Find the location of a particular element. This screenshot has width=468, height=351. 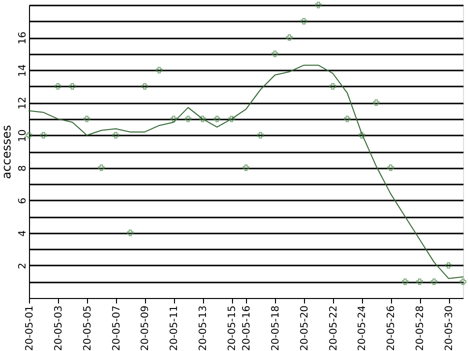

y-tick-label: 10 is located at coordinates (23, 135).